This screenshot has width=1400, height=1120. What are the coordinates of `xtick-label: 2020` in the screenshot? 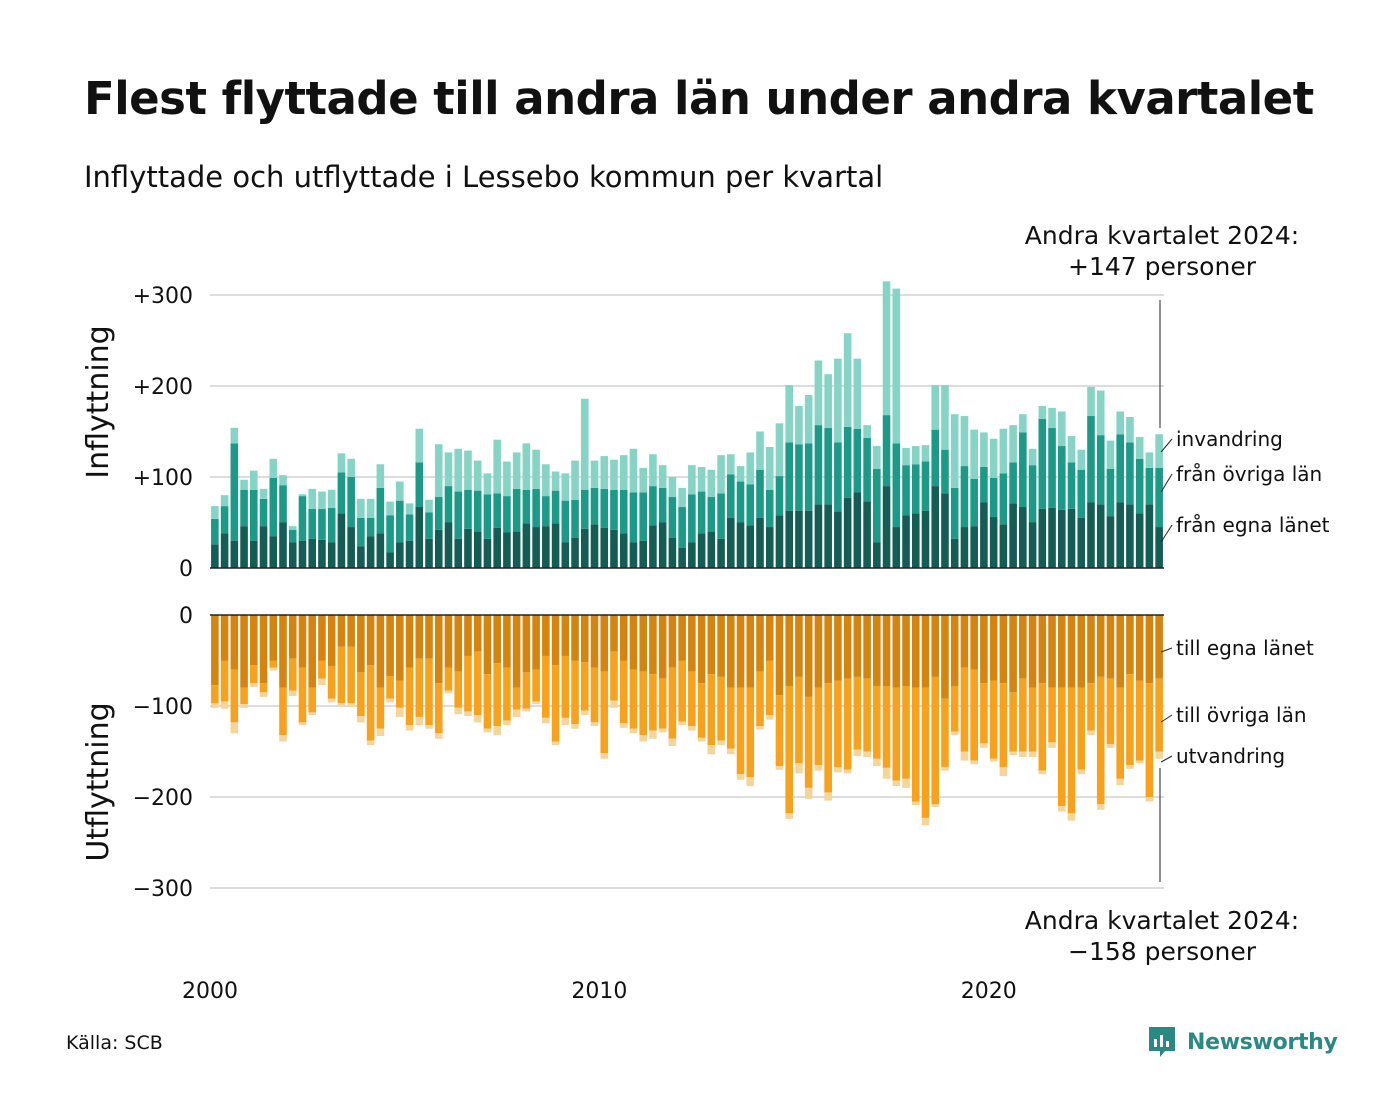 It's located at (989, 991).